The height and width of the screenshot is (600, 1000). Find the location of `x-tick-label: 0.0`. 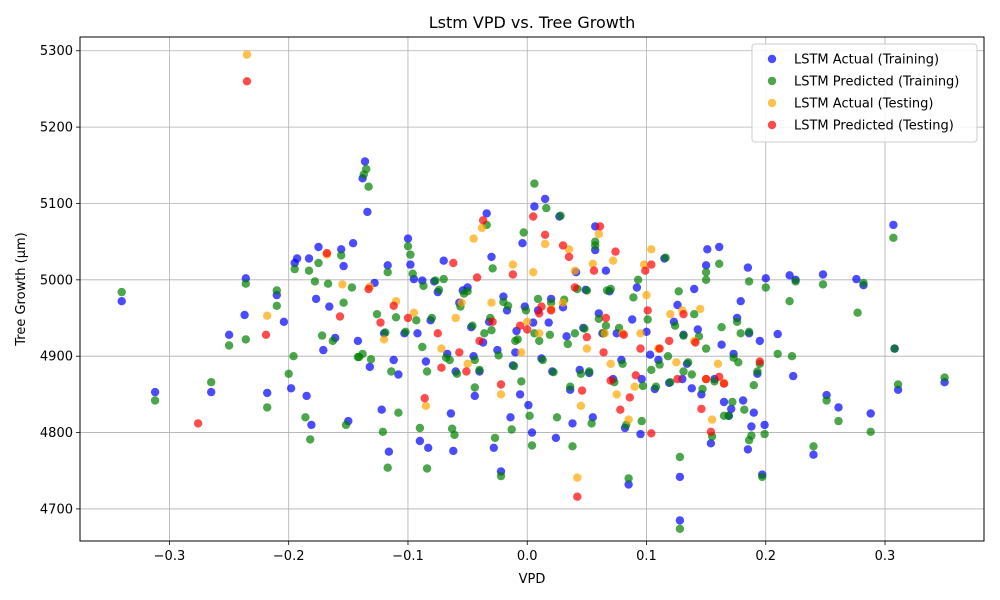

x-tick-label: 0.0 is located at coordinates (527, 556).